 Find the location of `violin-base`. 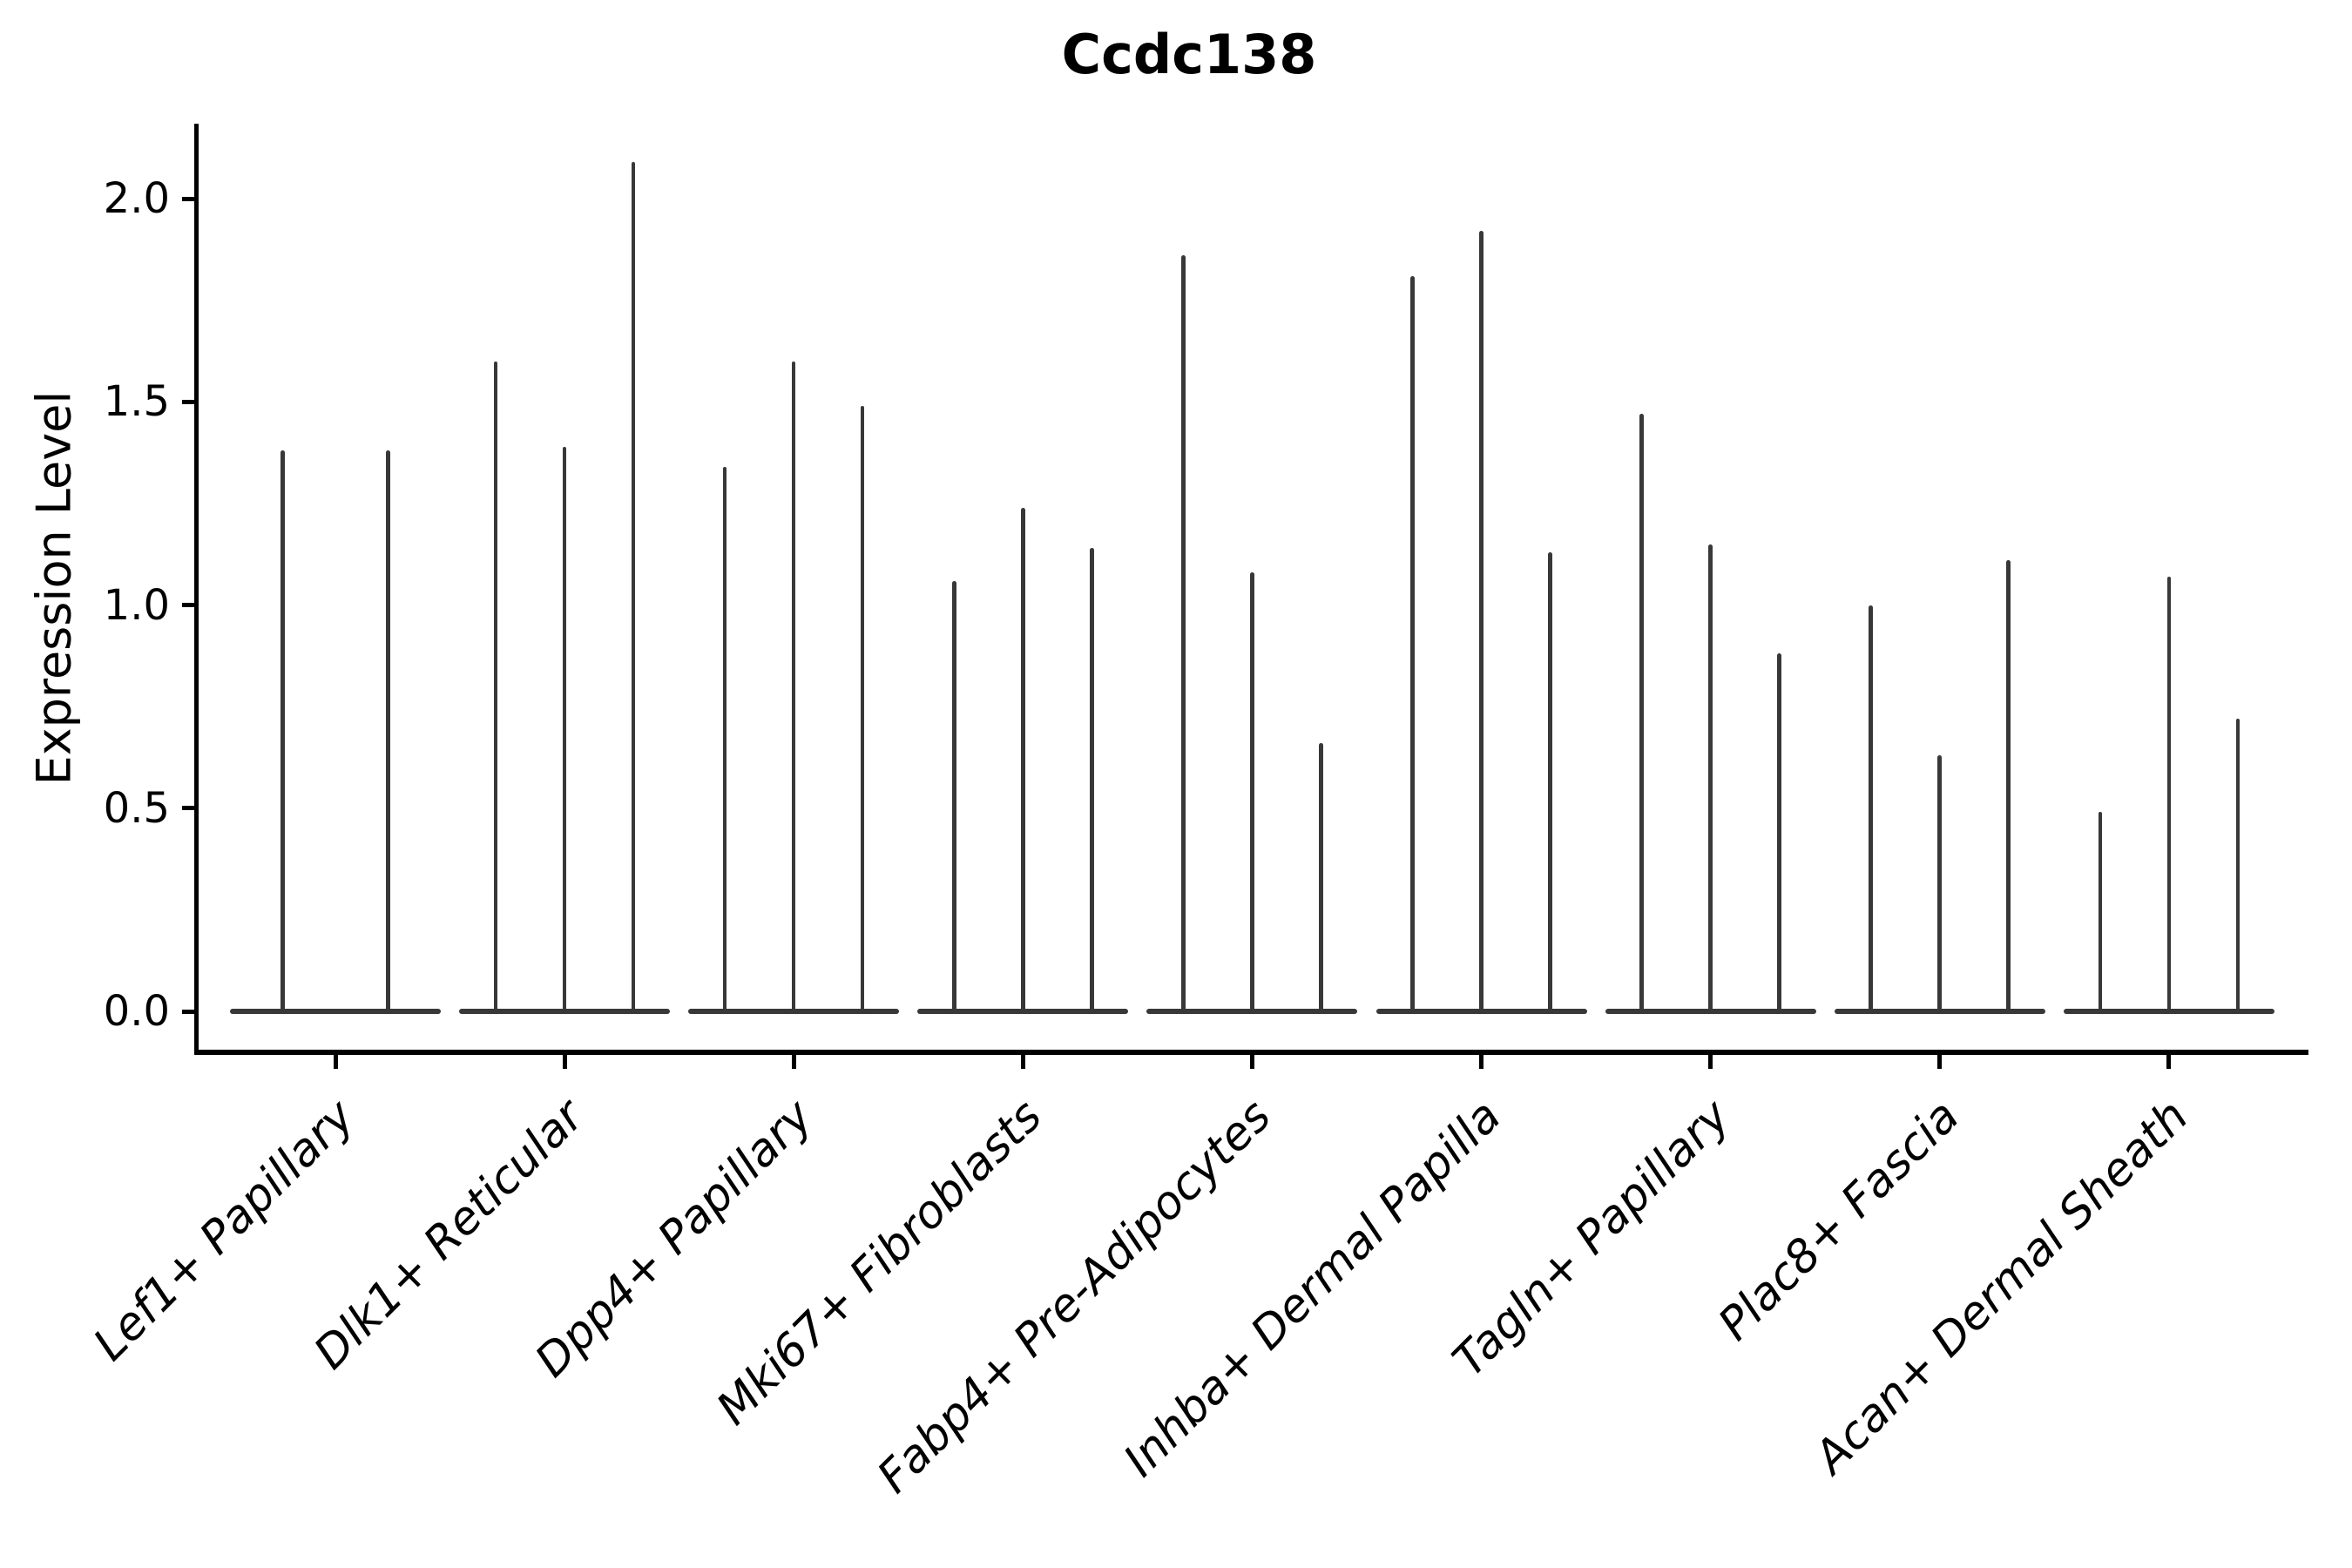

violin-base is located at coordinates (335, 1012).